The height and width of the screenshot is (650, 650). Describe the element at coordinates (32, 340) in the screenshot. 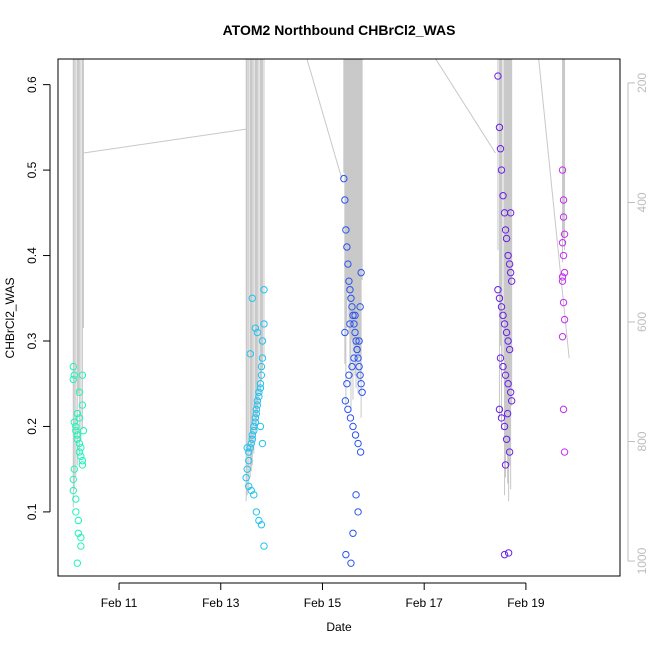

I see `y-tick-label: 0.3` at that location.